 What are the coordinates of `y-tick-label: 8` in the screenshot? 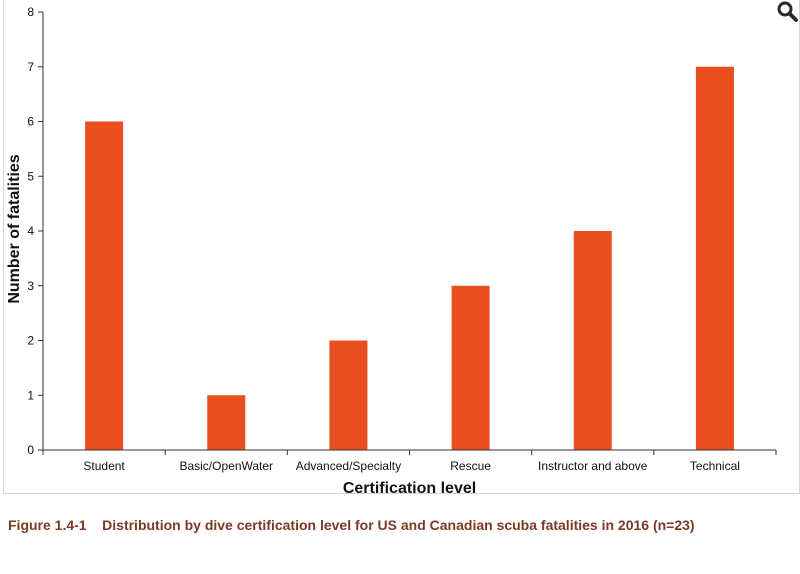 It's located at (30, 12).